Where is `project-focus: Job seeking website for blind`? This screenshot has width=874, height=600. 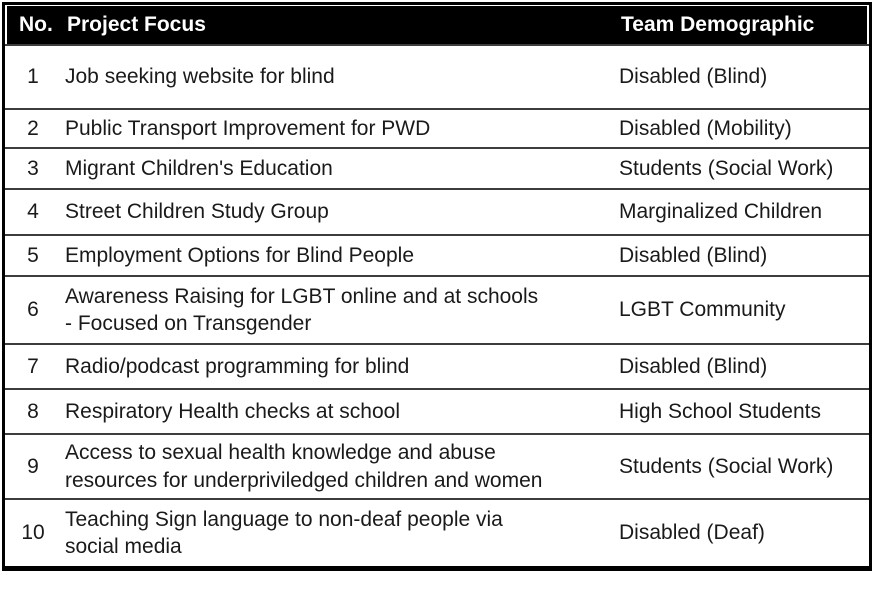 project-focus: Job seeking website for blind is located at coordinates (200, 77).